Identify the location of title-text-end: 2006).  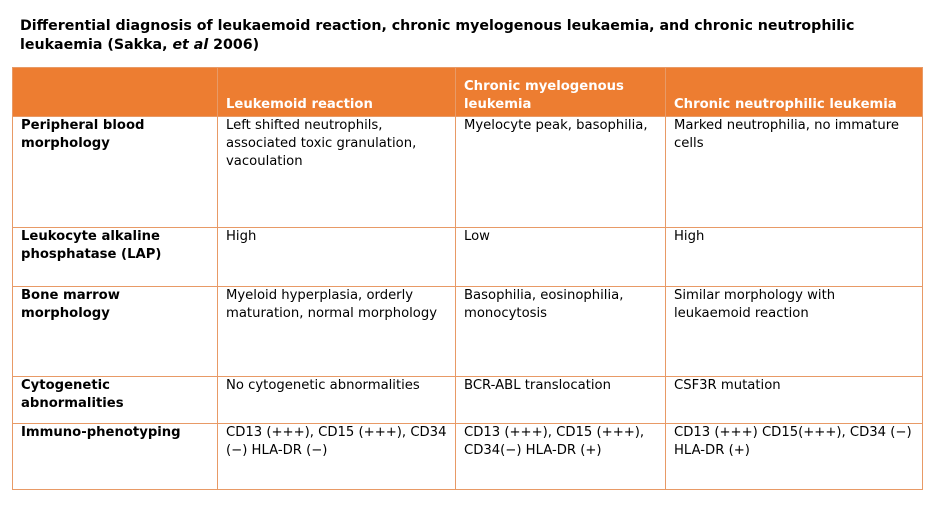
(234, 45).